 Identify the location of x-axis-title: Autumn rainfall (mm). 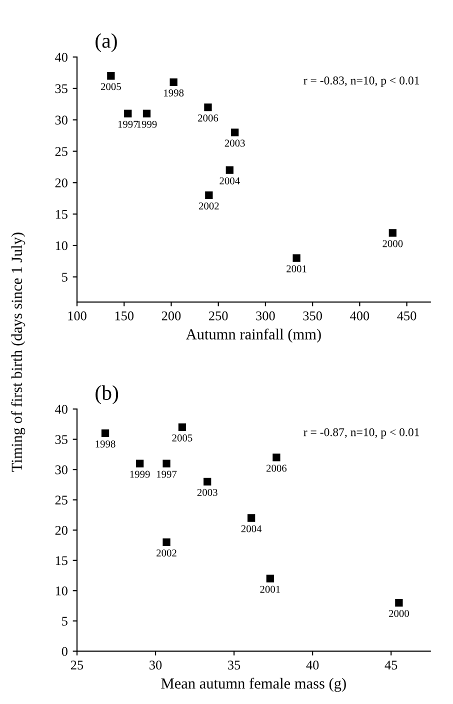
(253, 335).